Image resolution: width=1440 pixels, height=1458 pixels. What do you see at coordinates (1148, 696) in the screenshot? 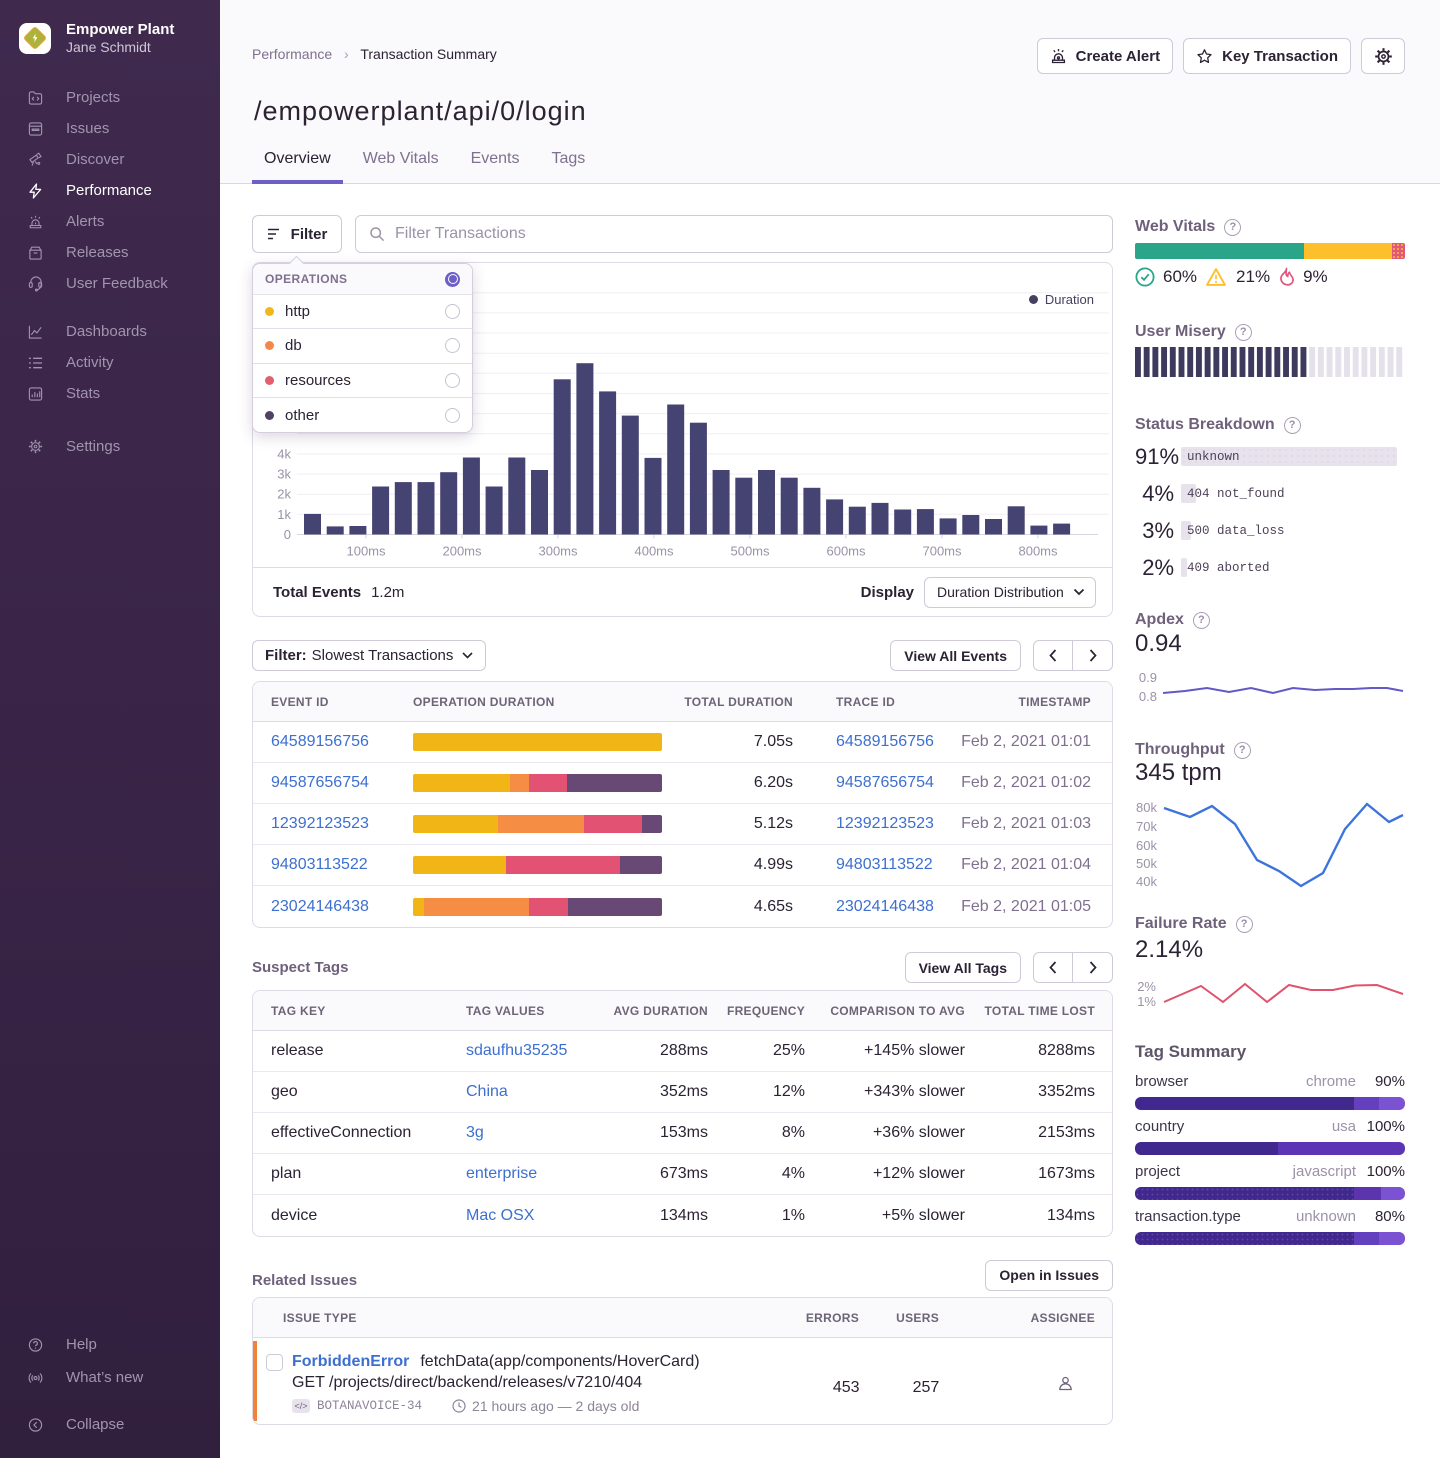
I see `svg-text: 0.8` at bounding box center [1148, 696].